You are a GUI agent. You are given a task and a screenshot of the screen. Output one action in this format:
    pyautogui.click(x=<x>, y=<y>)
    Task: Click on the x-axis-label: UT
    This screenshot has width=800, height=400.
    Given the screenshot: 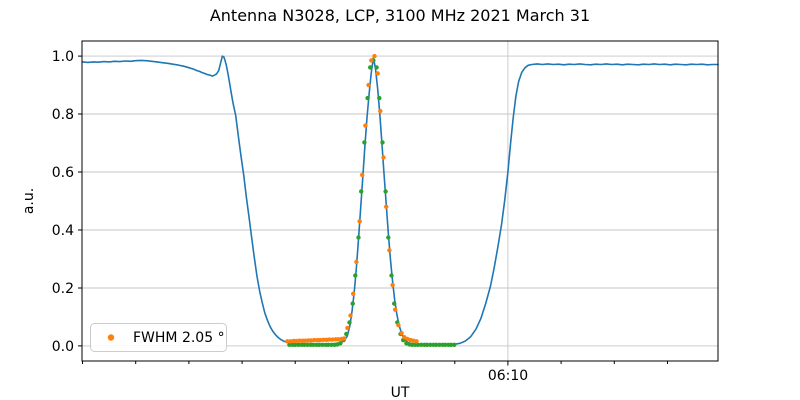 What is the action you would take?
    pyautogui.click(x=400, y=392)
    